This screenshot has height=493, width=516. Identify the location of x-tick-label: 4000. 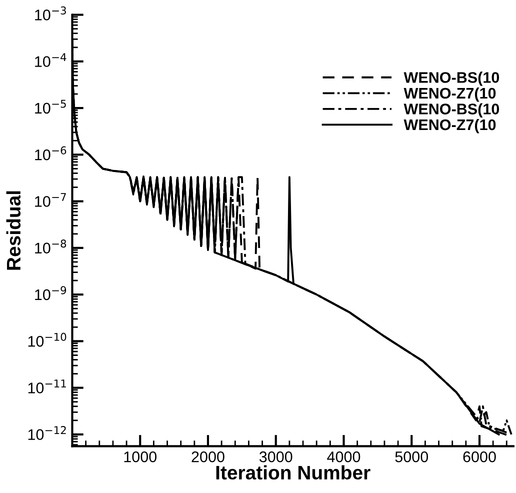
(343, 456).